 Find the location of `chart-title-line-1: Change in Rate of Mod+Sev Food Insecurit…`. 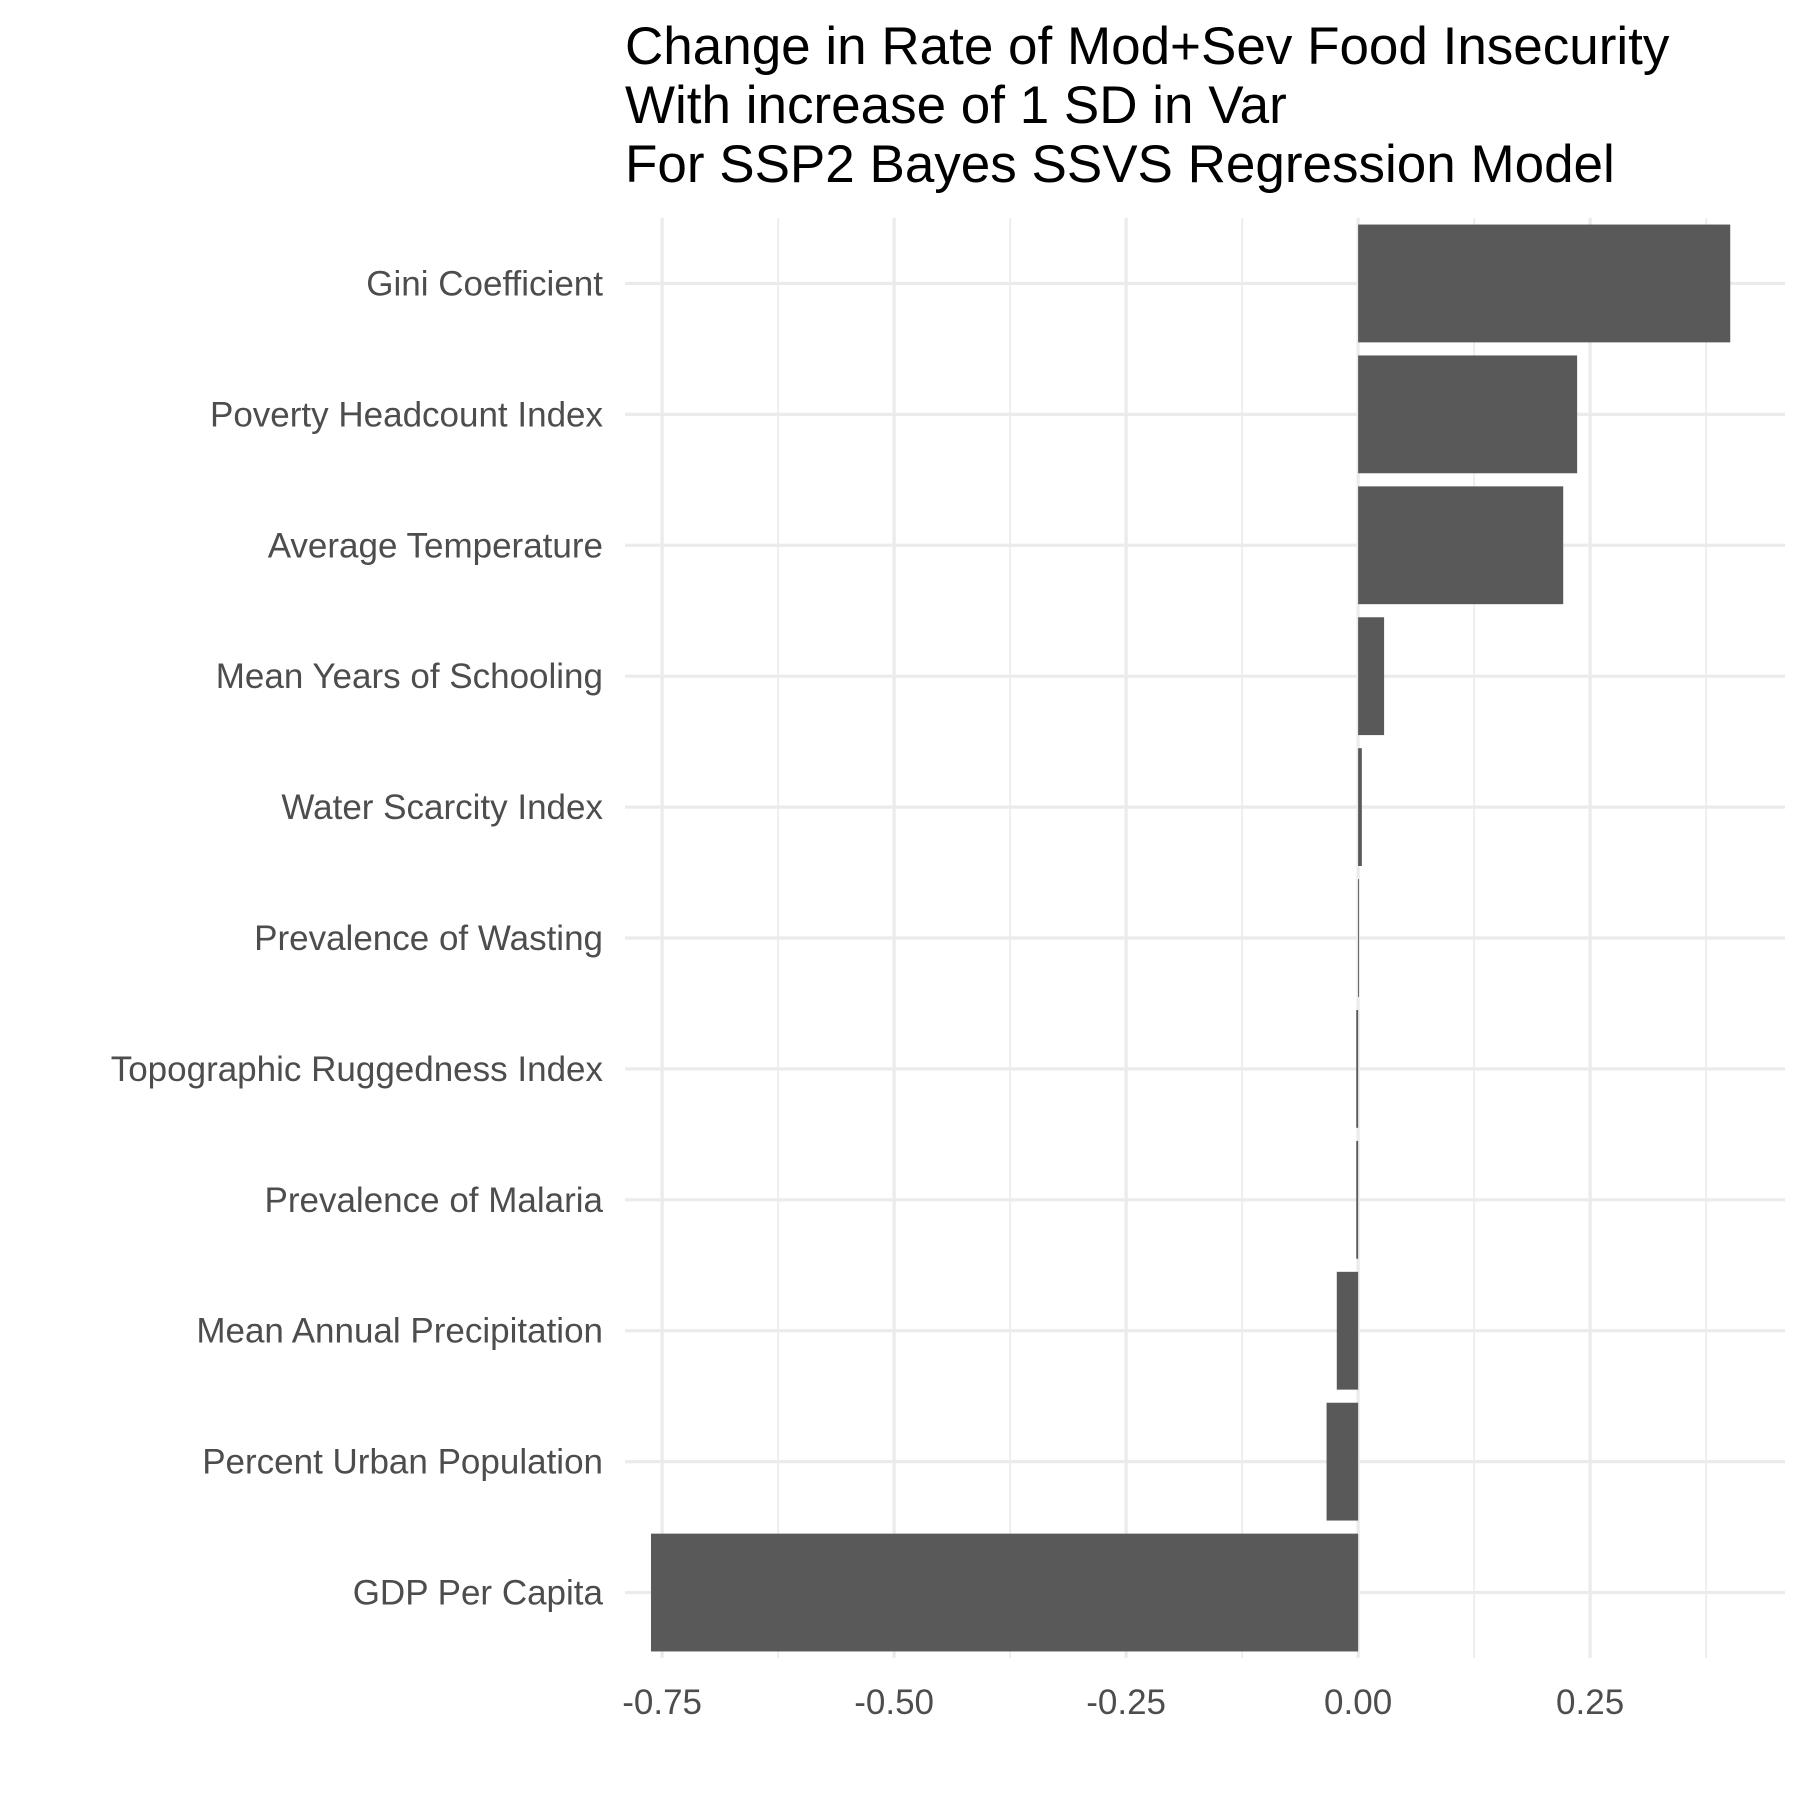

chart-title-line-1: Change in Rate of Mod+Sev Food Insecurit… is located at coordinates (1147, 46).